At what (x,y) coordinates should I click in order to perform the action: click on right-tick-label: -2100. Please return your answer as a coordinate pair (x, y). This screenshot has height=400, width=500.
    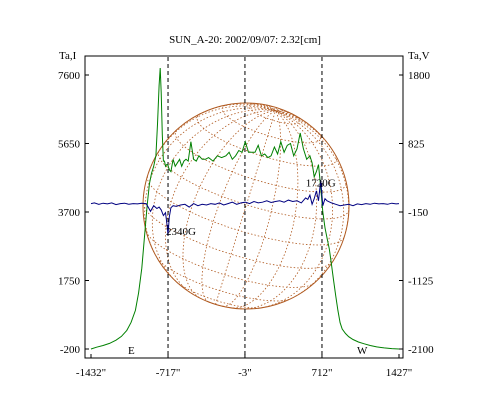
    Looking at the image, I should click on (421, 350).